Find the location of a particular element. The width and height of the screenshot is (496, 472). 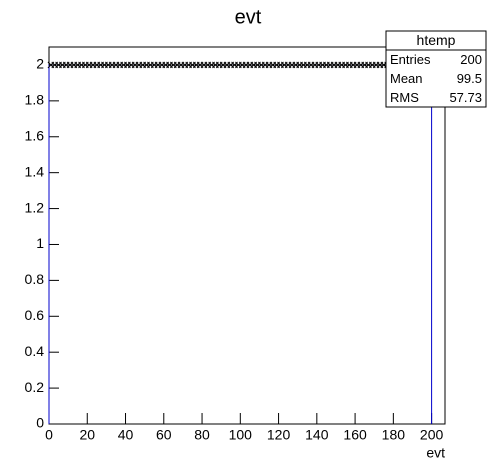

y-tick-label: 0.2 is located at coordinates (35, 387).